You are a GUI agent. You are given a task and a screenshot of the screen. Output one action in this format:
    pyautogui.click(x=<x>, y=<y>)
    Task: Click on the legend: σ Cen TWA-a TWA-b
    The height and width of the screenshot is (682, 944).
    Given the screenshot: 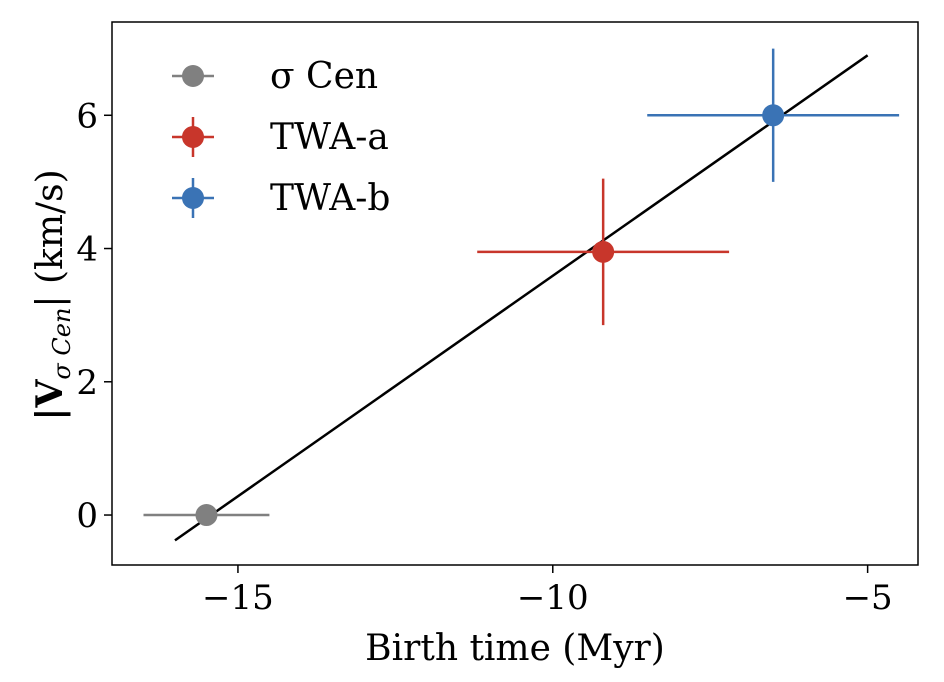 What is the action you would take?
    pyautogui.click(x=281, y=137)
    